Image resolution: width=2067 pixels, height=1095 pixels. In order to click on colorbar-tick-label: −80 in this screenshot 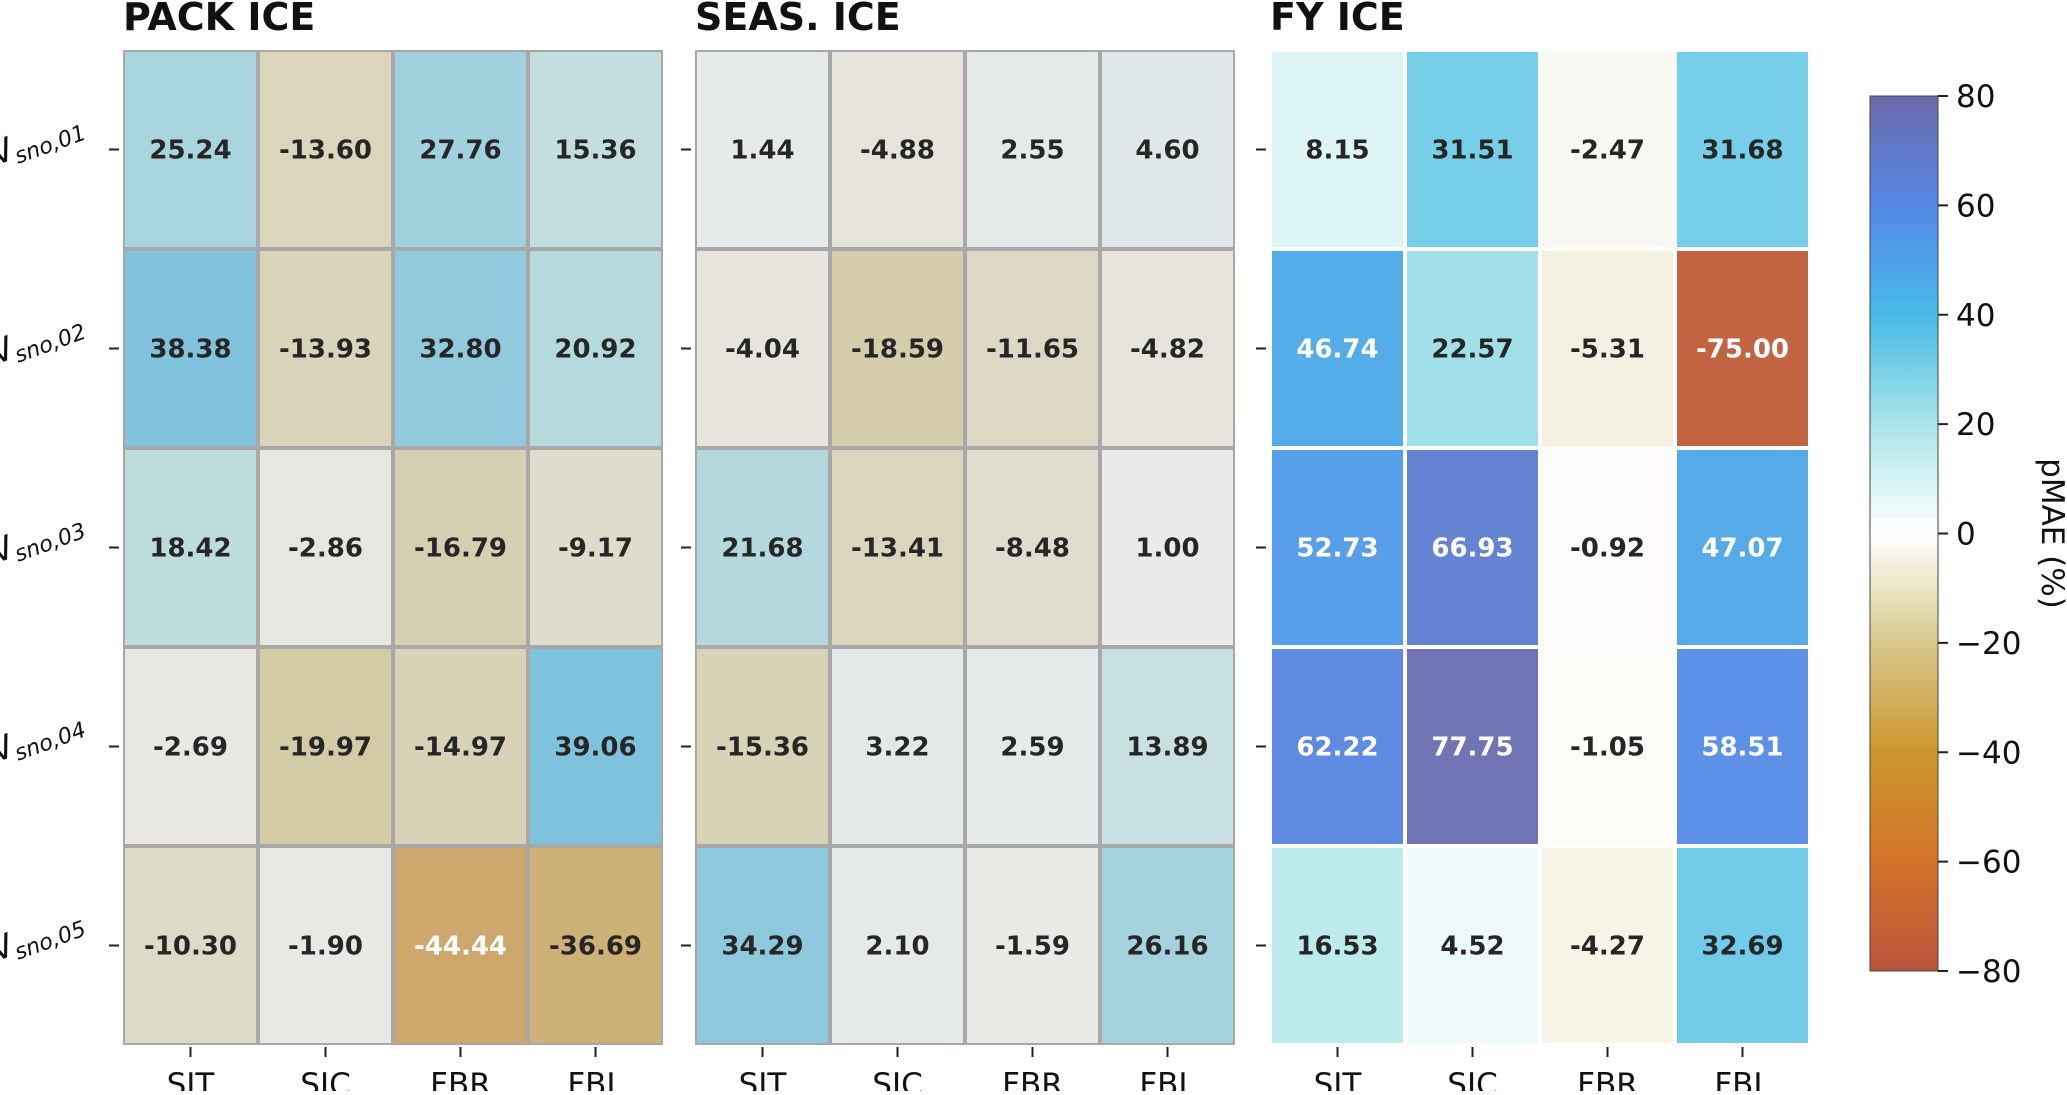, I will do `click(1988, 972)`.